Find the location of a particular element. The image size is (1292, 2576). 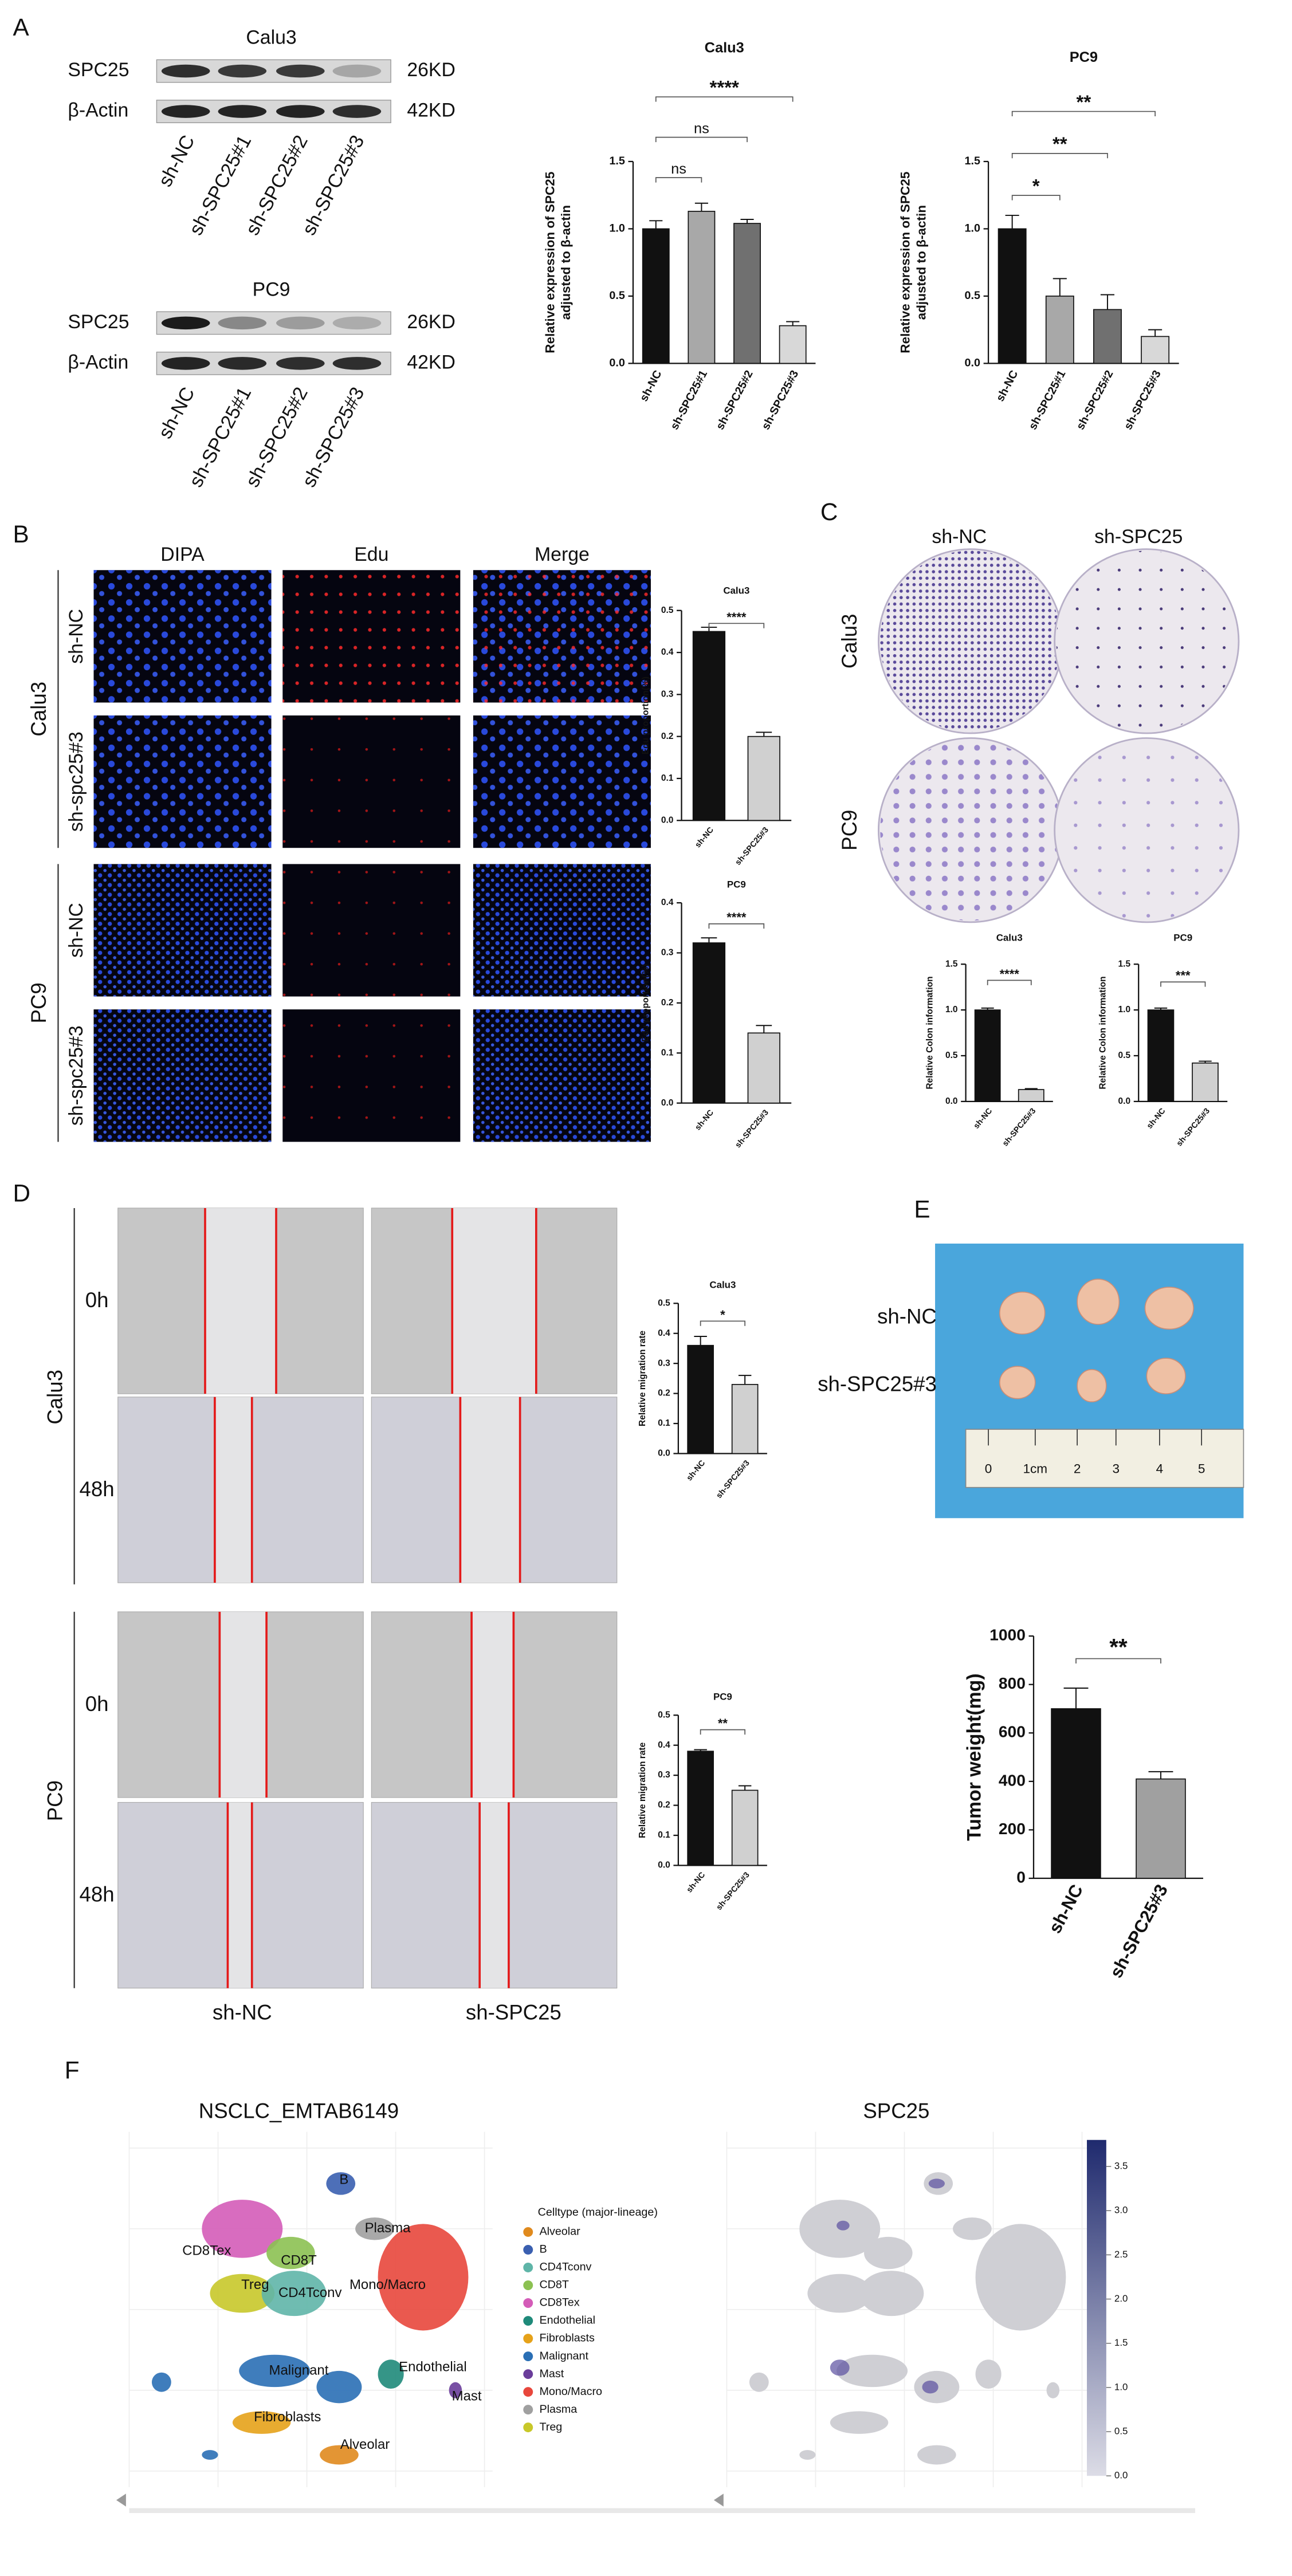

significance-label: * is located at coordinates (722, 1315).